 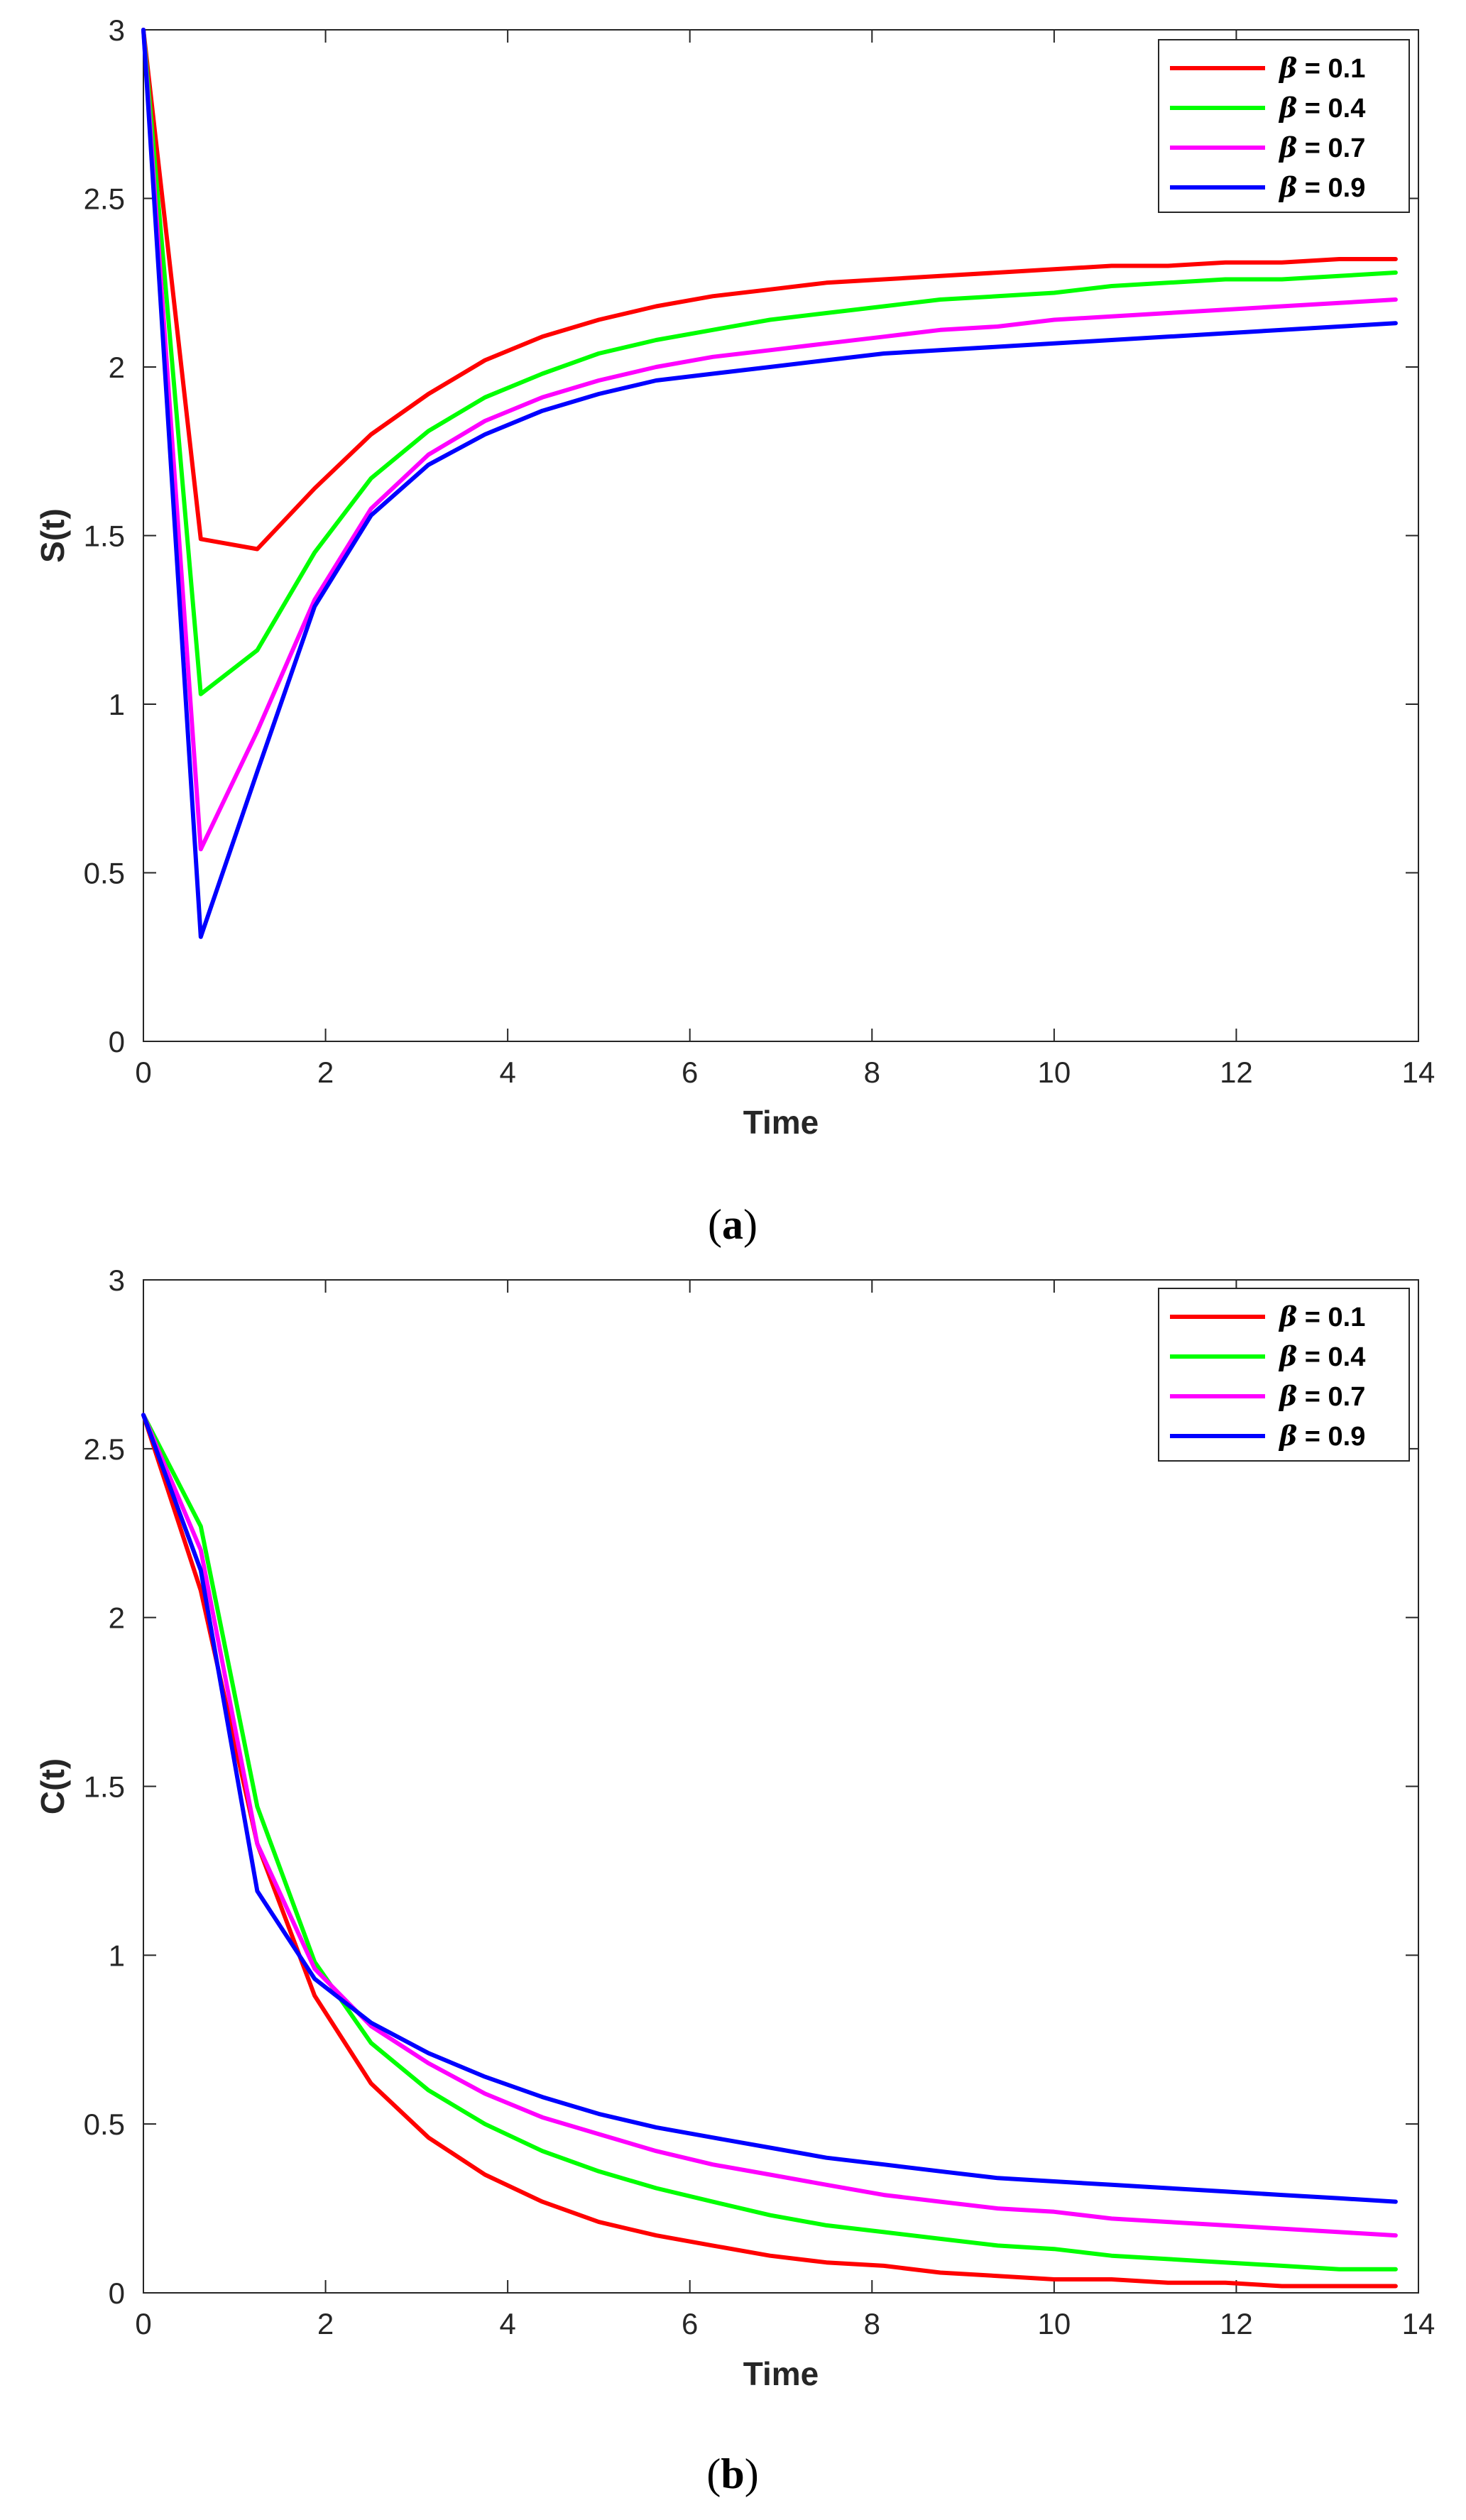 What do you see at coordinates (1236, 1073) in the screenshot?
I see `chart-a-x-tick-label: 12` at bounding box center [1236, 1073].